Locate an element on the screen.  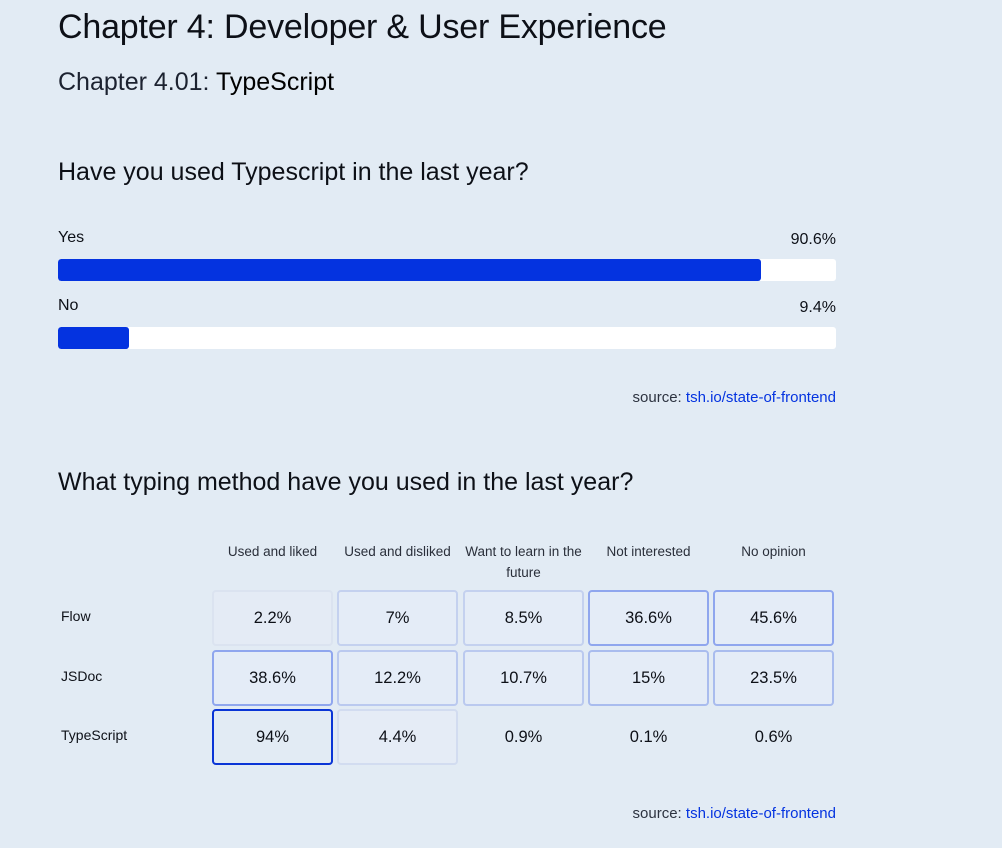
heatmap-cell: 0.9% is located at coordinates (523, 736).